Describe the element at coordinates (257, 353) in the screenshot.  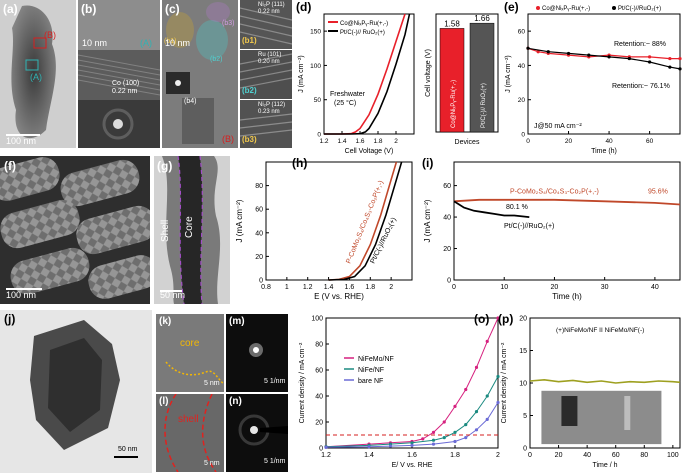
I see `panel-m: (m) 5 1/nm` at that location.